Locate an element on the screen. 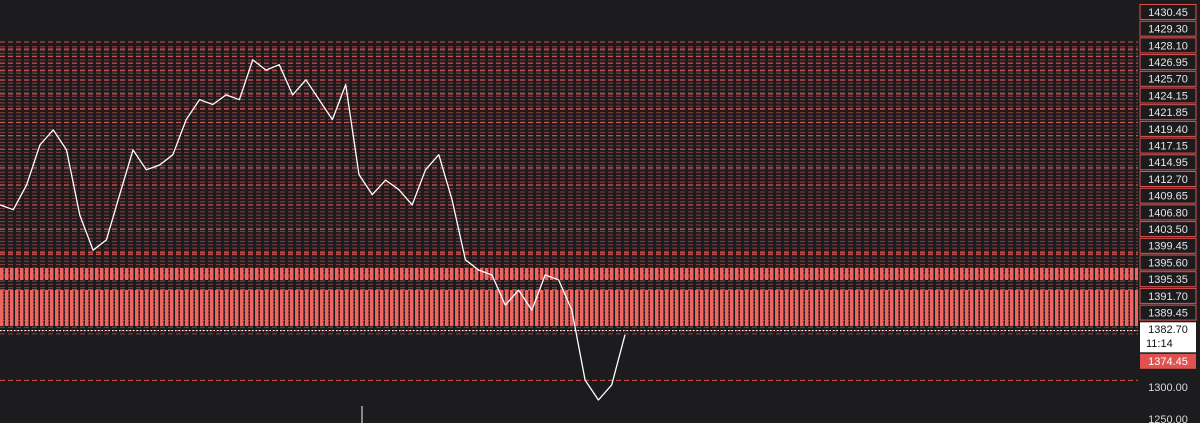 This screenshot has width=1200, height=423. price-tag-label: 1426.95 is located at coordinates (1168, 63).